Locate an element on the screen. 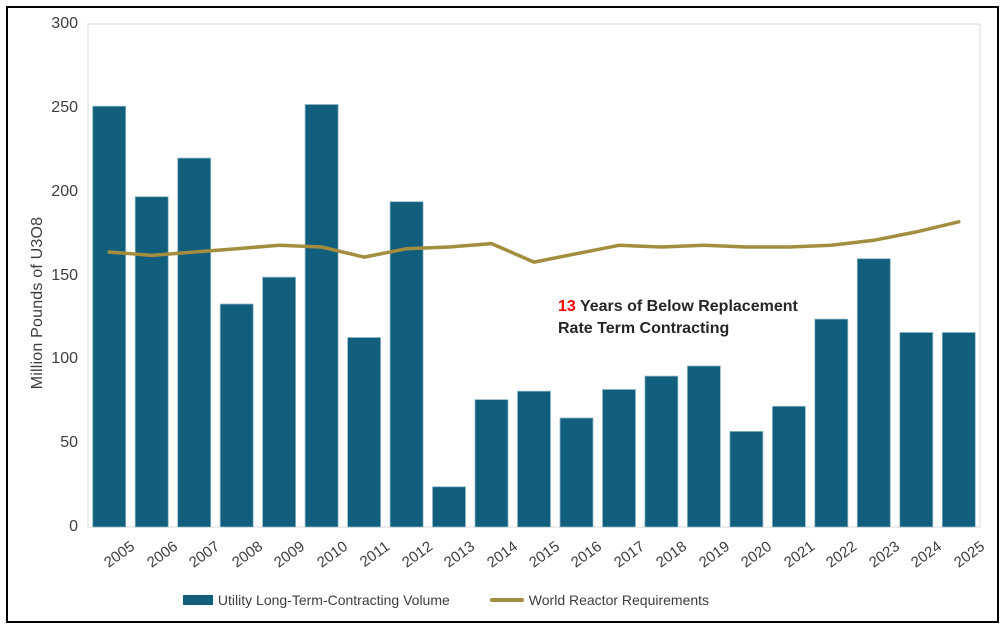  bar-2015 is located at coordinates (534, 459).